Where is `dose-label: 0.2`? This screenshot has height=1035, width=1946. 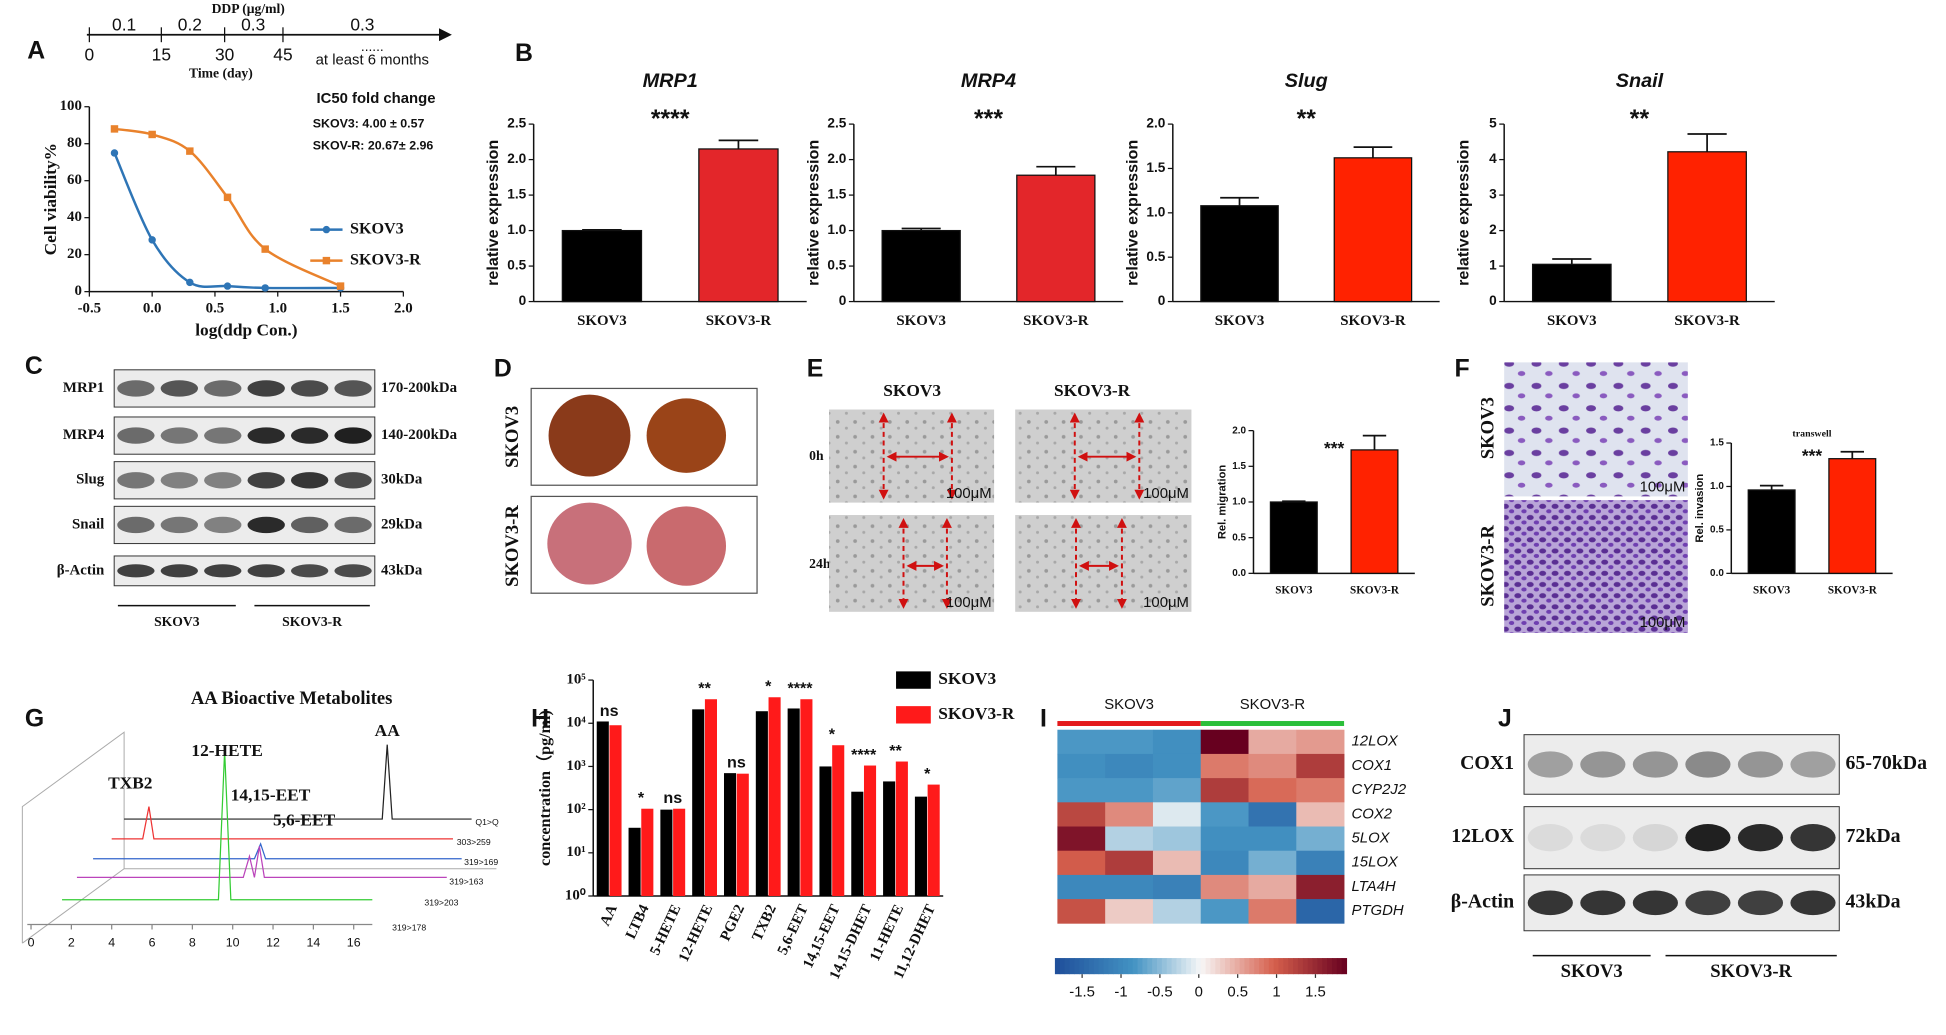
dose-label: 0.2 is located at coordinates (190, 25).